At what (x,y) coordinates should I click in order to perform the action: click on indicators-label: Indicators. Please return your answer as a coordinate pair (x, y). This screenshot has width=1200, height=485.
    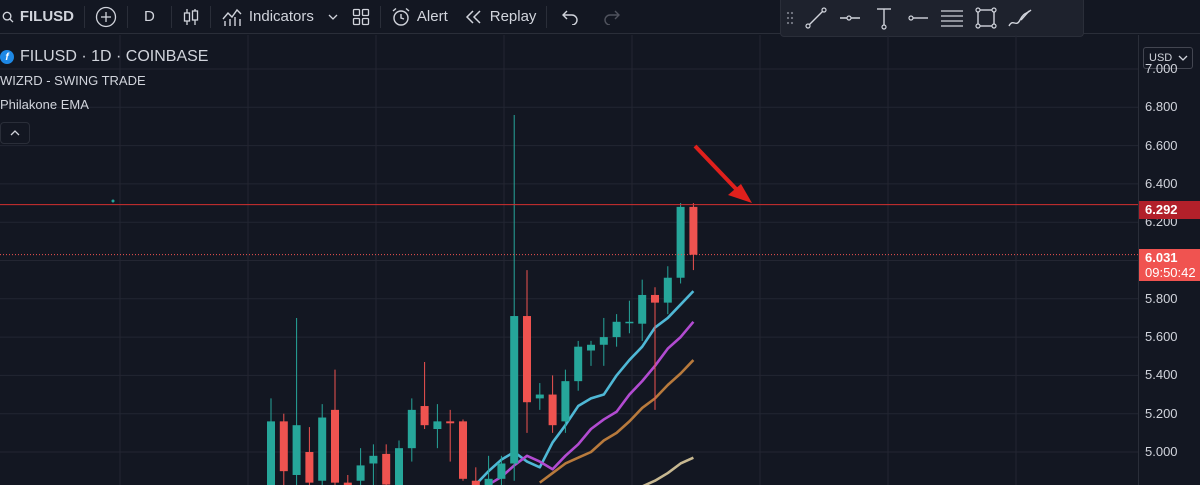
    Looking at the image, I should click on (281, 16).